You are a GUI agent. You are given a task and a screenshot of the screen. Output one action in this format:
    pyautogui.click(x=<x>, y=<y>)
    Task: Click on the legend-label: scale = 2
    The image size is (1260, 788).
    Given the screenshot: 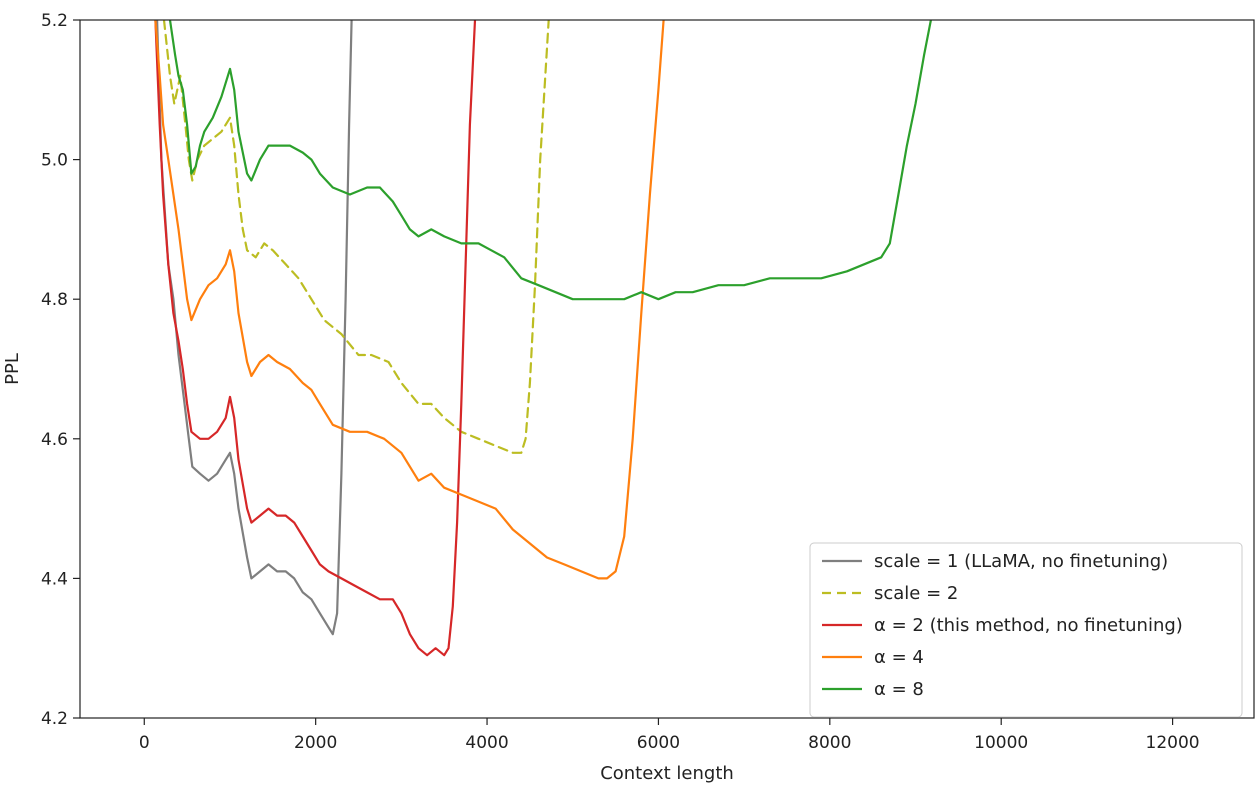 What is the action you would take?
    pyautogui.click(x=916, y=593)
    